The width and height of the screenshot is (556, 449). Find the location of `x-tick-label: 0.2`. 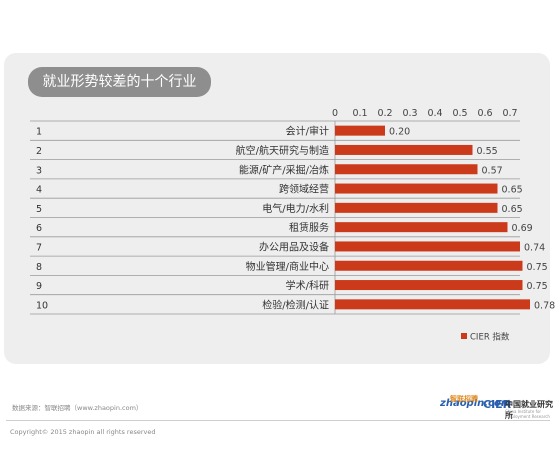

x-tick-label: 0.2 is located at coordinates (384, 113).